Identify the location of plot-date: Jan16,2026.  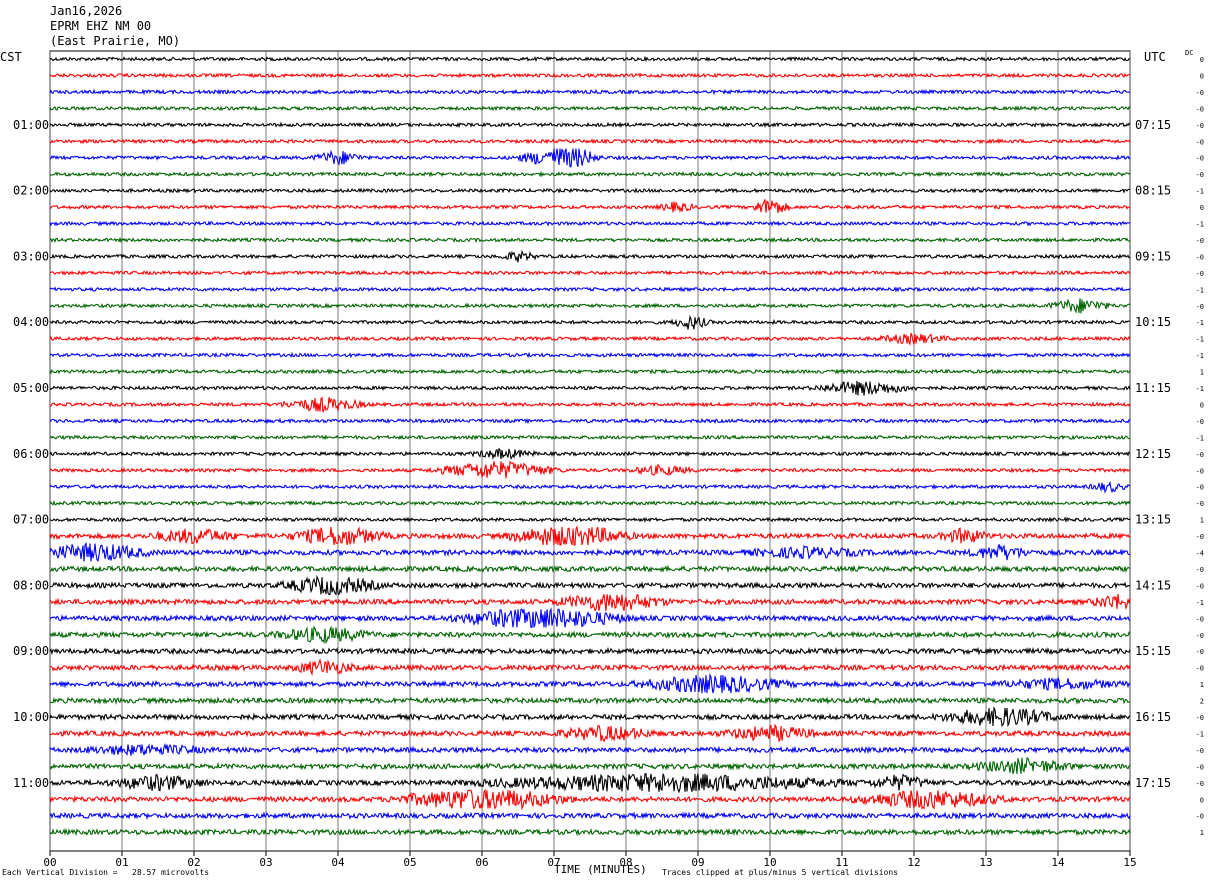
(86, 11).